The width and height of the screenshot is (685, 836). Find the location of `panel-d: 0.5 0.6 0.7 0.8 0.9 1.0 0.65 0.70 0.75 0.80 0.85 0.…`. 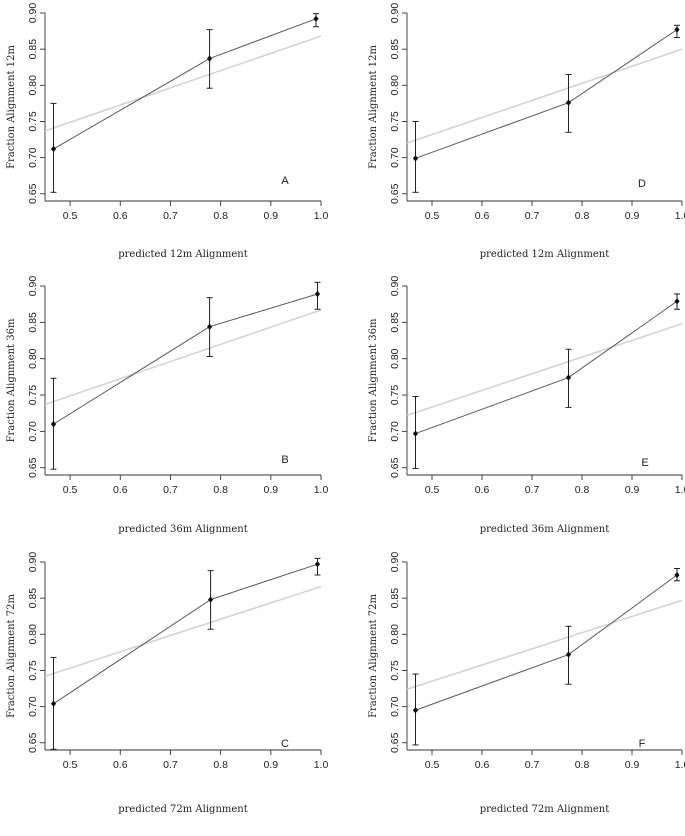

panel-d: 0.5 0.6 0.7 0.8 0.9 1.0 0.65 0.70 0.75 0.80 0.85 0.… is located at coordinates (526, 131).